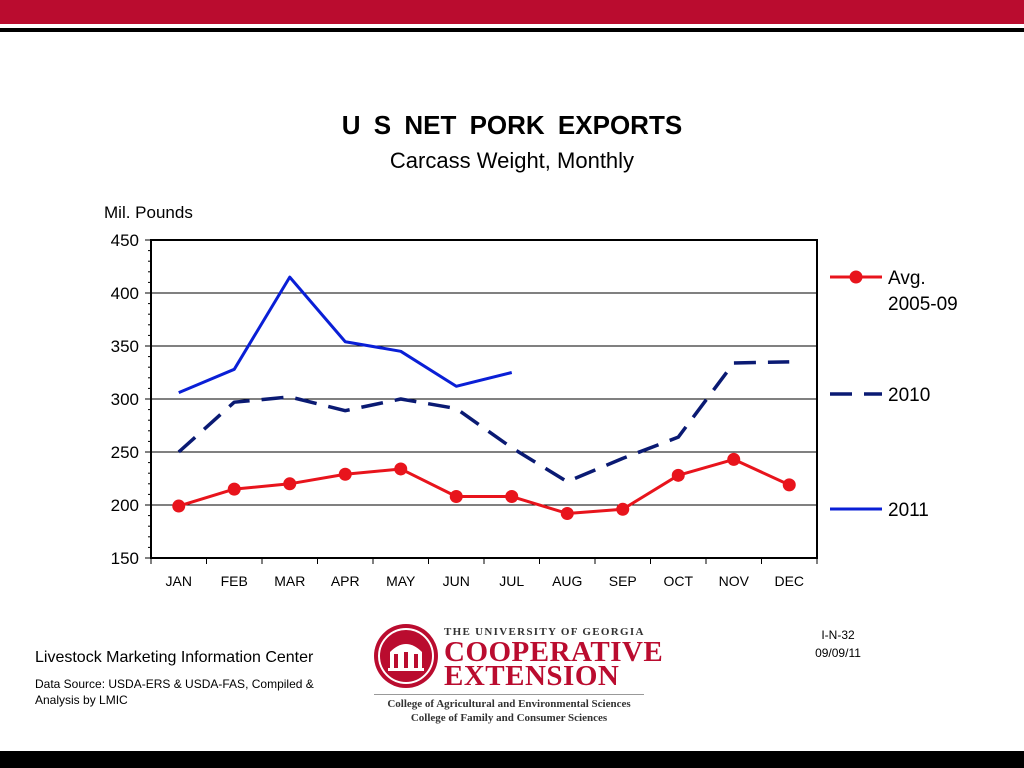 The height and width of the screenshot is (768, 1024). Describe the element at coordinates (623, 581) in the screenshot. I see `x-tick-label: SEP` at that location.